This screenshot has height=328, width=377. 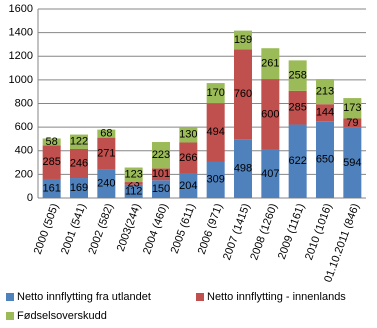 I want to click on value-label: 173, so click(x=352, y=108).